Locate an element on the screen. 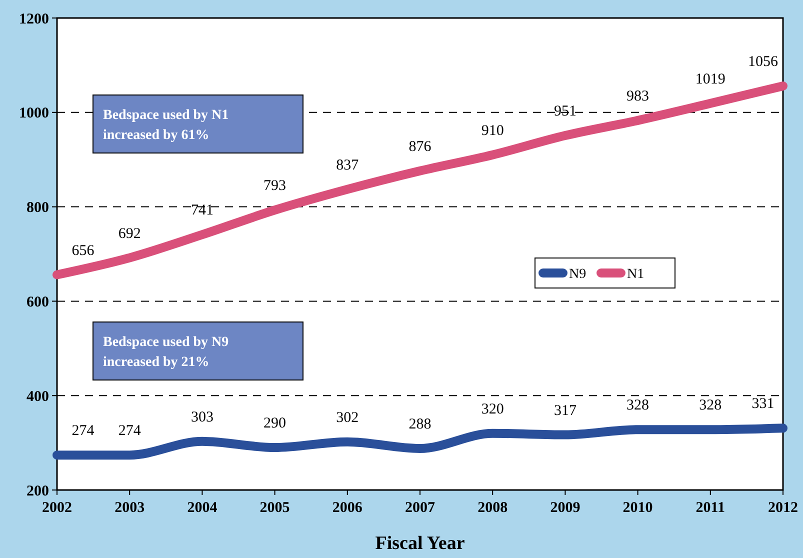 Image resolution: width=803 pixels, height=558 pixels. y-tick-label: 800 is located at coordinates (37, 208).